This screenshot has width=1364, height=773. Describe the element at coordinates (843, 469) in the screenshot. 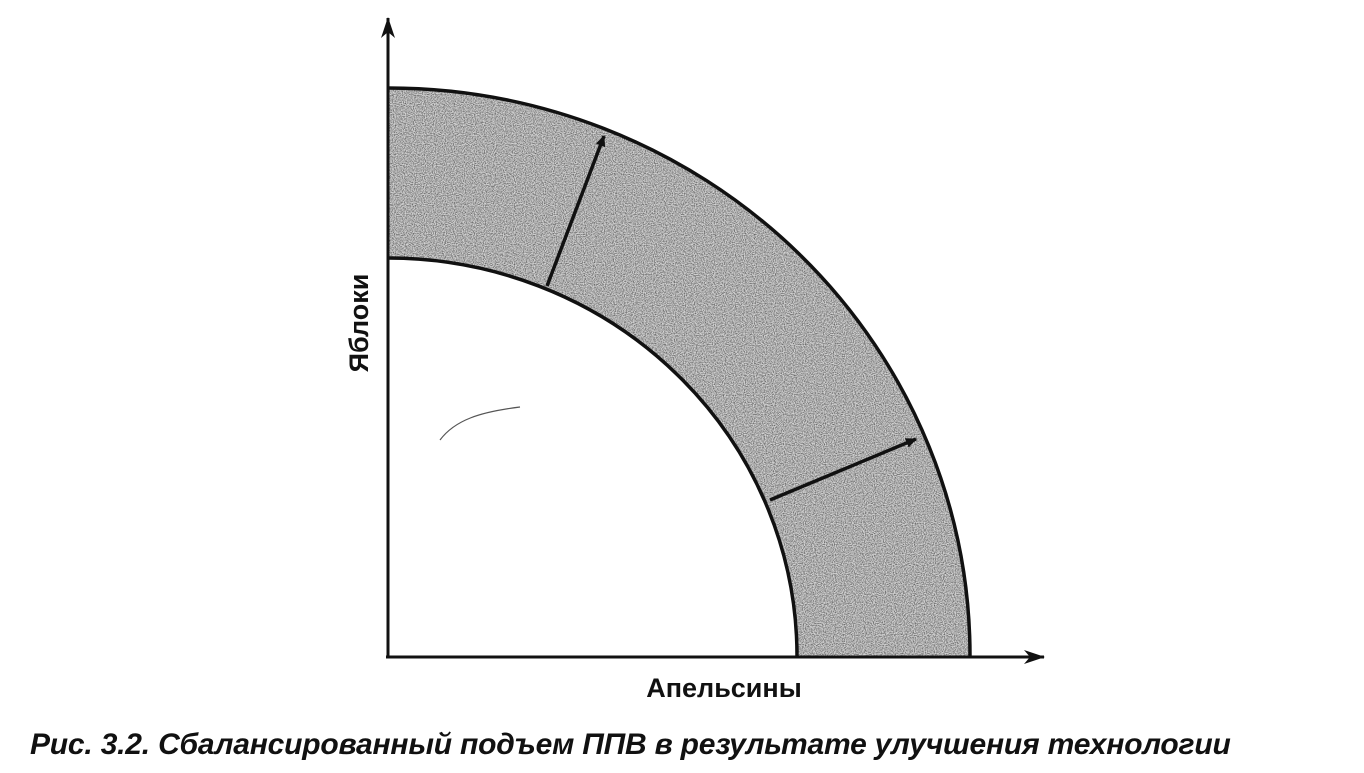

I see `shift-arrow-lower` at that location.